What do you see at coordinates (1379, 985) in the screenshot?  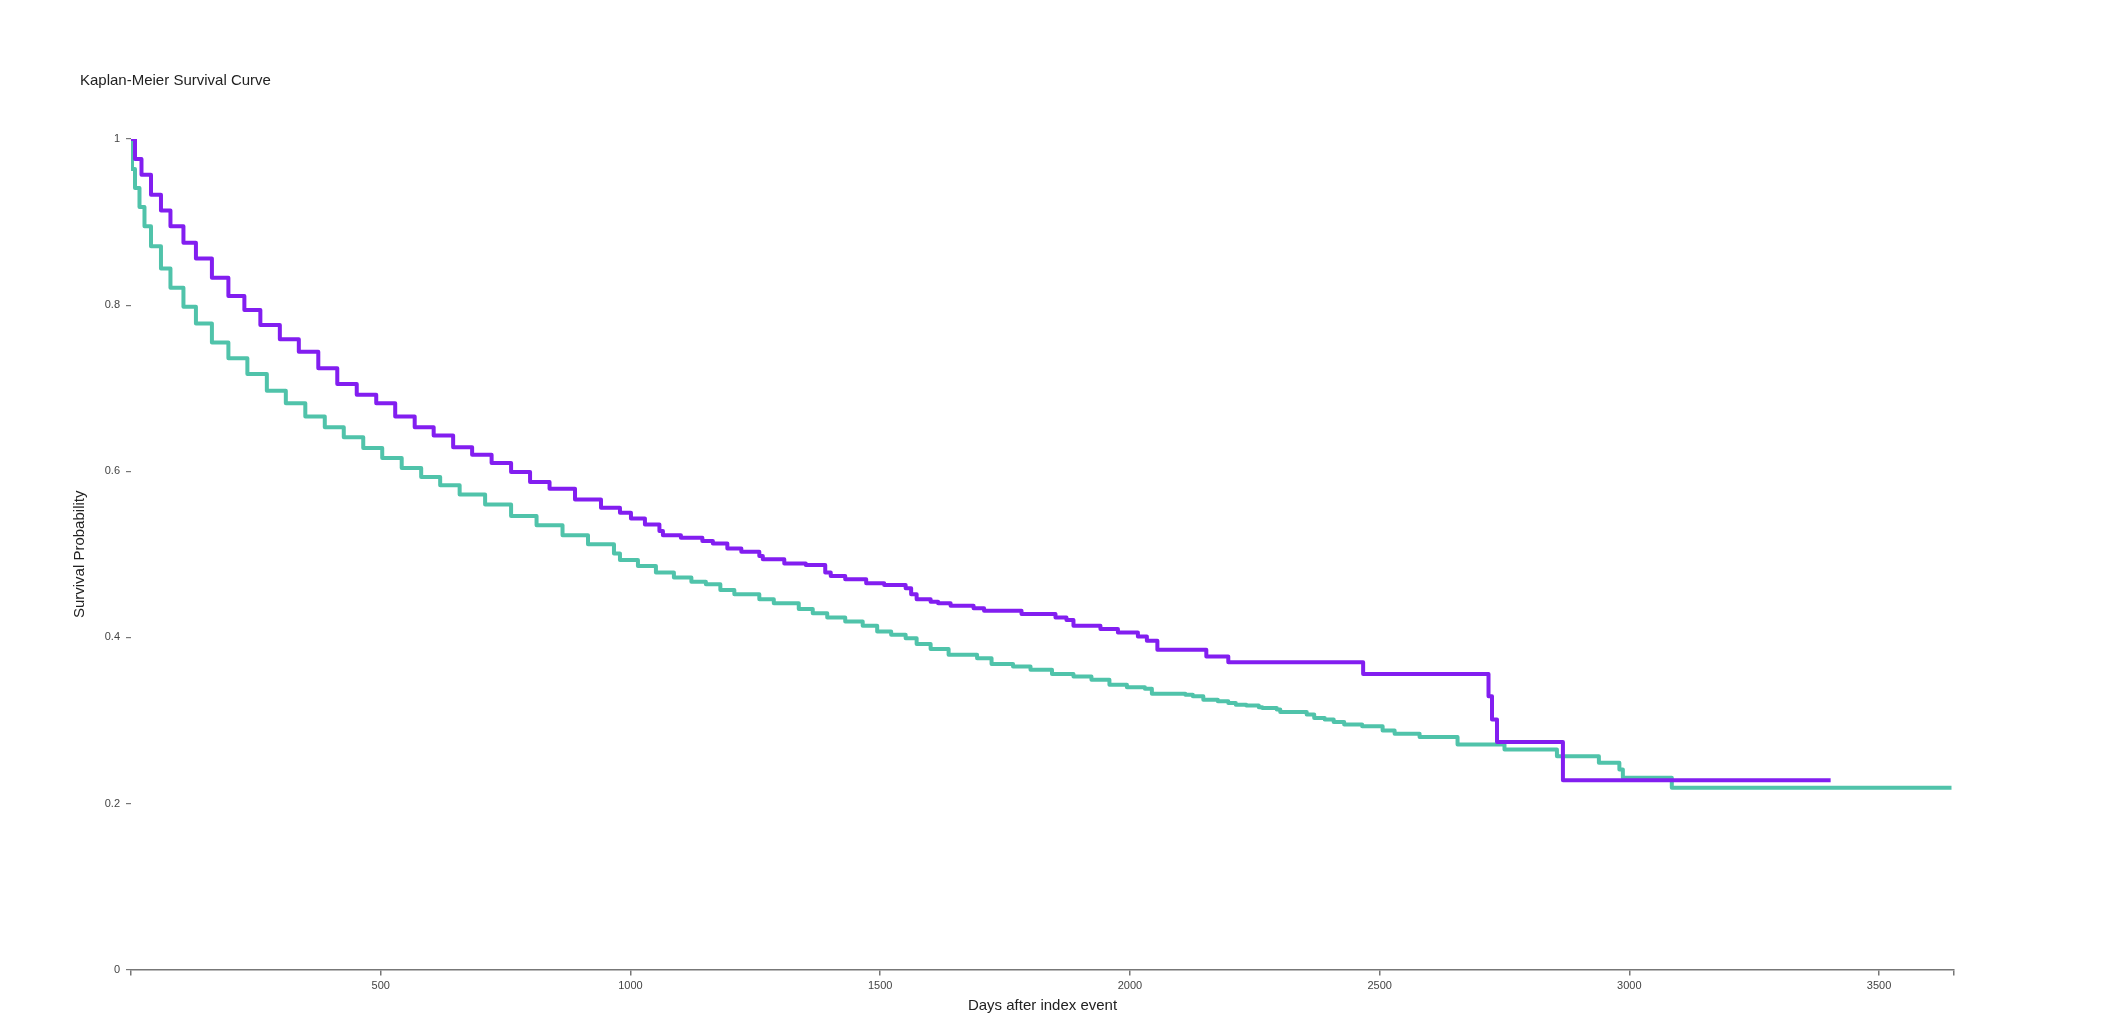 I see `x-tick-label: 2500` at bounding box center [1379, 985].